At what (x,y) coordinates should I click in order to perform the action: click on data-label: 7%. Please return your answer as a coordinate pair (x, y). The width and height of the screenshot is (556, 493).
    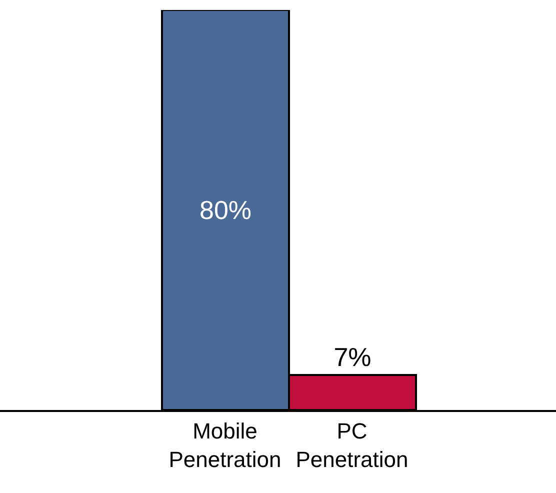
    Looking at the image, I should click on (353, 357).